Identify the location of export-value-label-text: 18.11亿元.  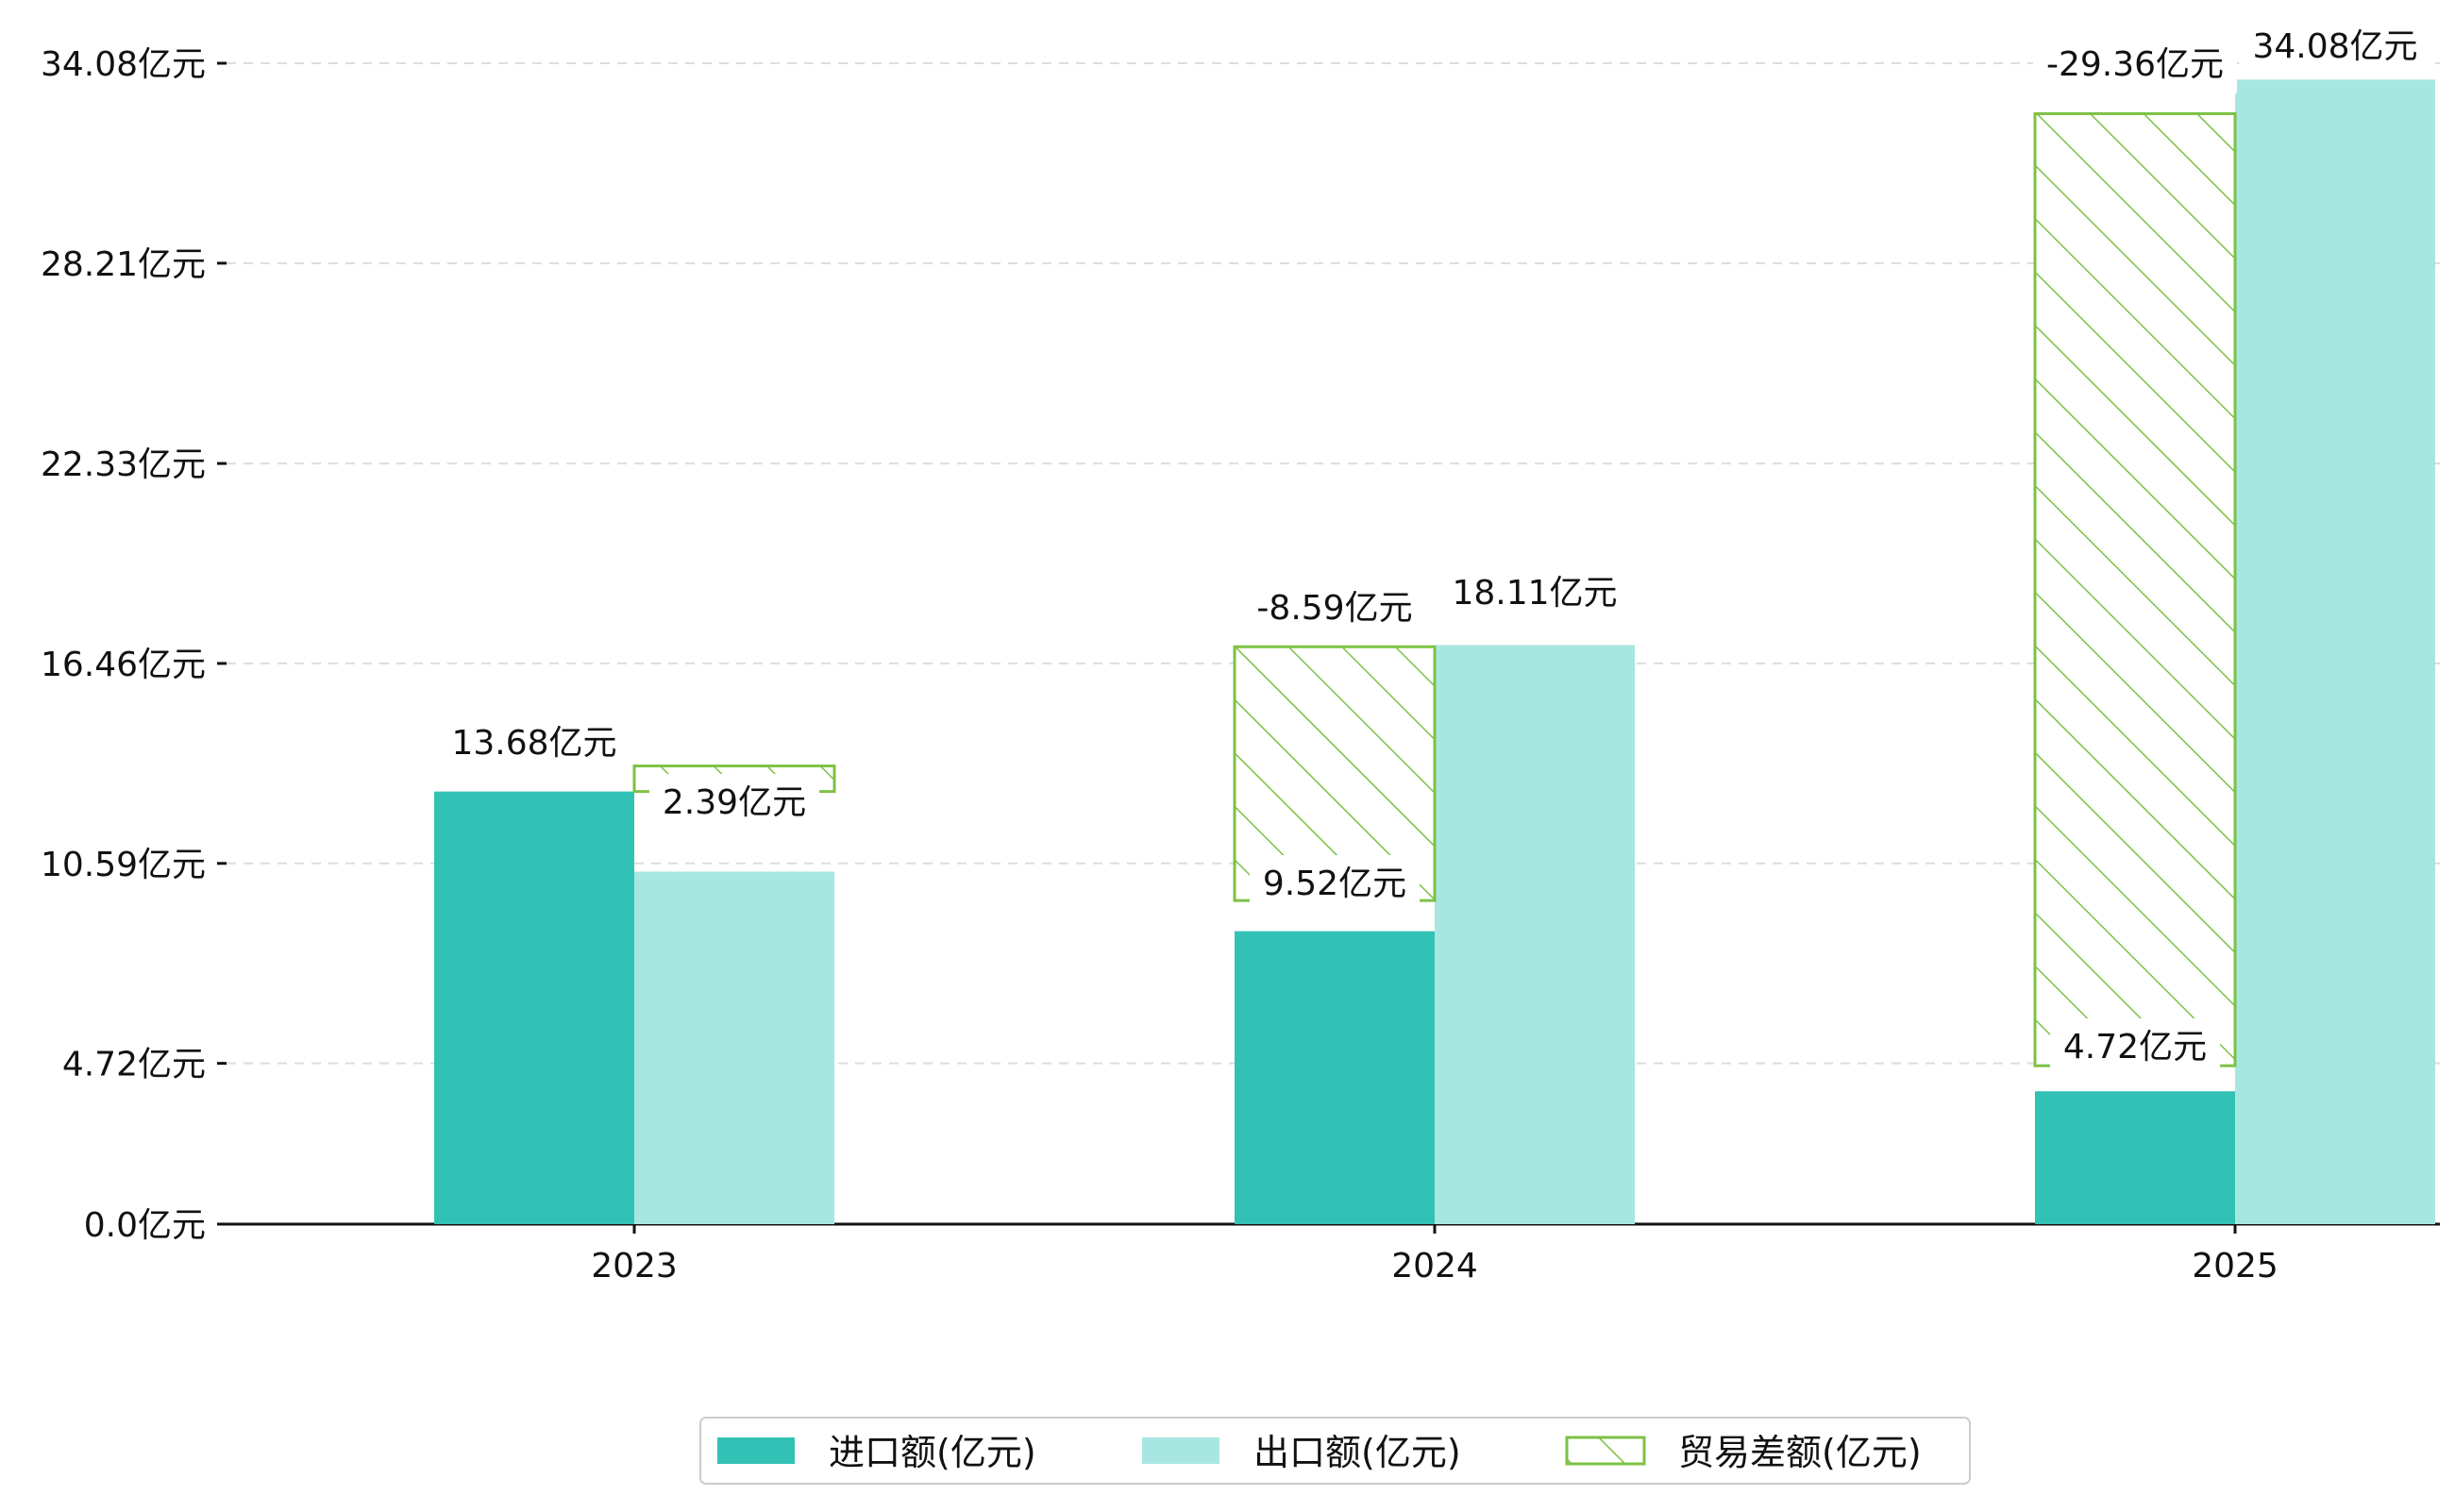
(1534, 593).